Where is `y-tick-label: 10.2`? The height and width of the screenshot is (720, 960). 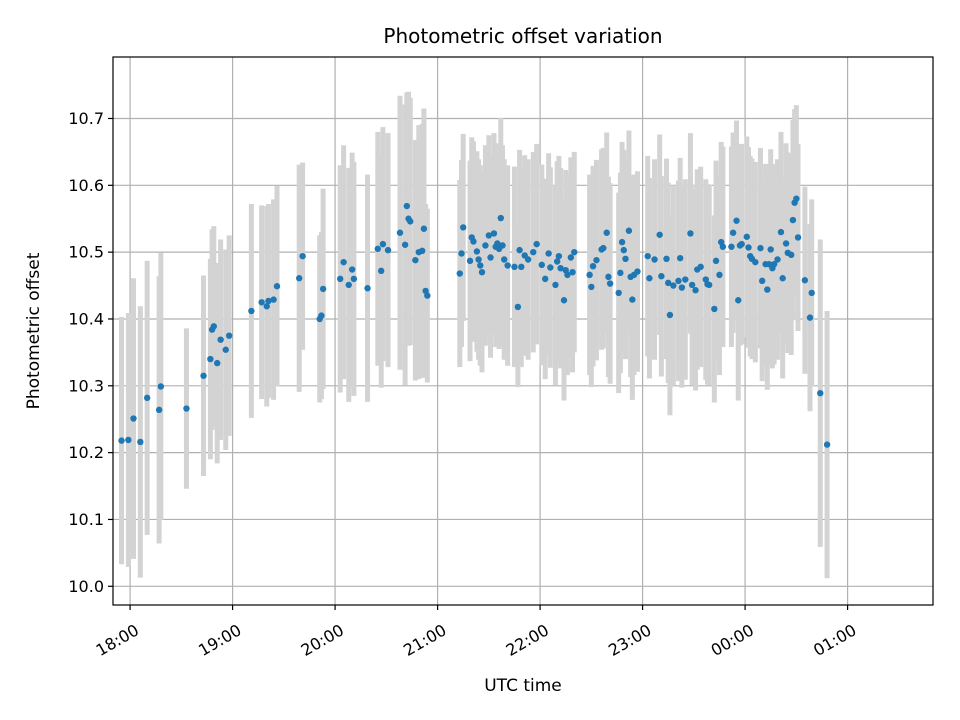 y-tick-label: 10.2 is located at coordinates (86, 452).